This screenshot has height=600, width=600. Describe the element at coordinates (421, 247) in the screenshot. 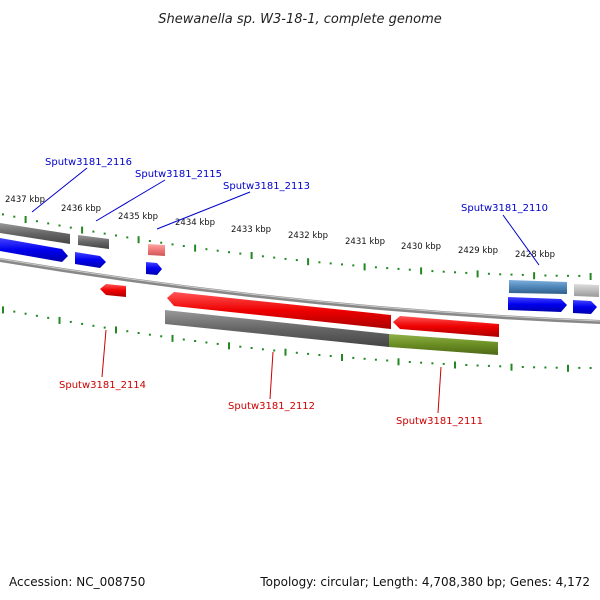

I see `tick-label: 2430 kbp` at that location.